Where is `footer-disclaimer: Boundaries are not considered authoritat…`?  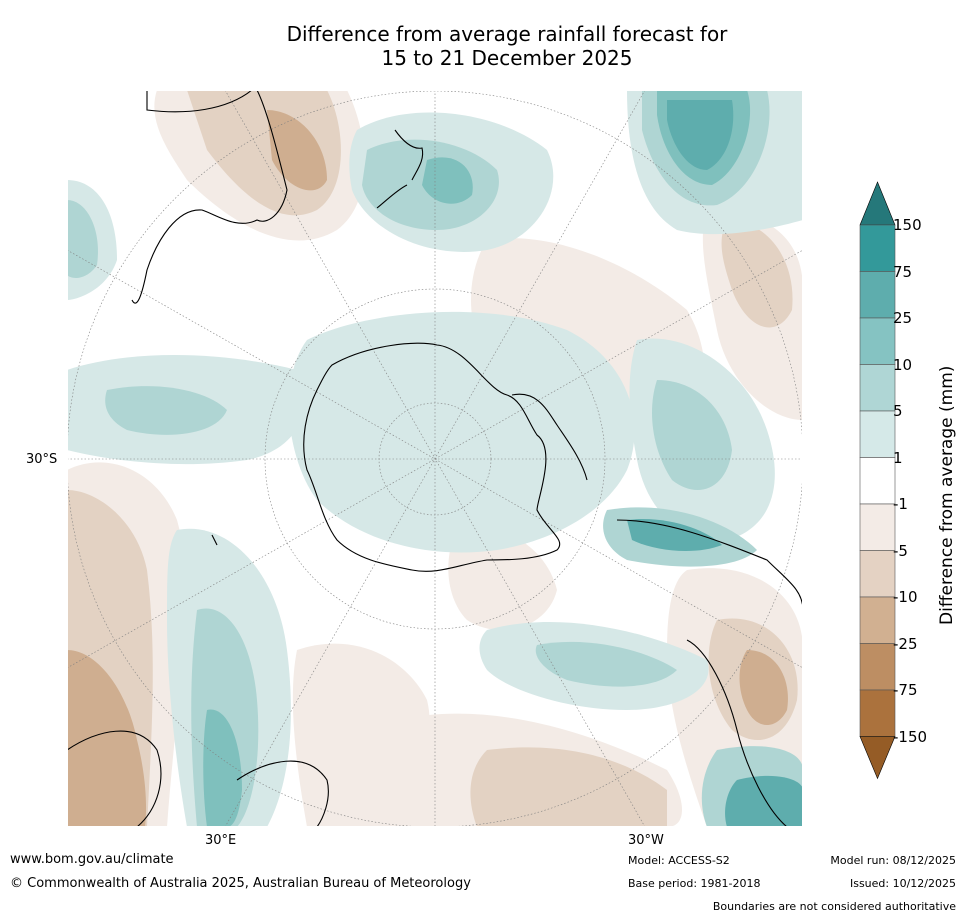 footer-disclaimer: Boundaries are not considered authoritat… is located at coordinates (834, 906).